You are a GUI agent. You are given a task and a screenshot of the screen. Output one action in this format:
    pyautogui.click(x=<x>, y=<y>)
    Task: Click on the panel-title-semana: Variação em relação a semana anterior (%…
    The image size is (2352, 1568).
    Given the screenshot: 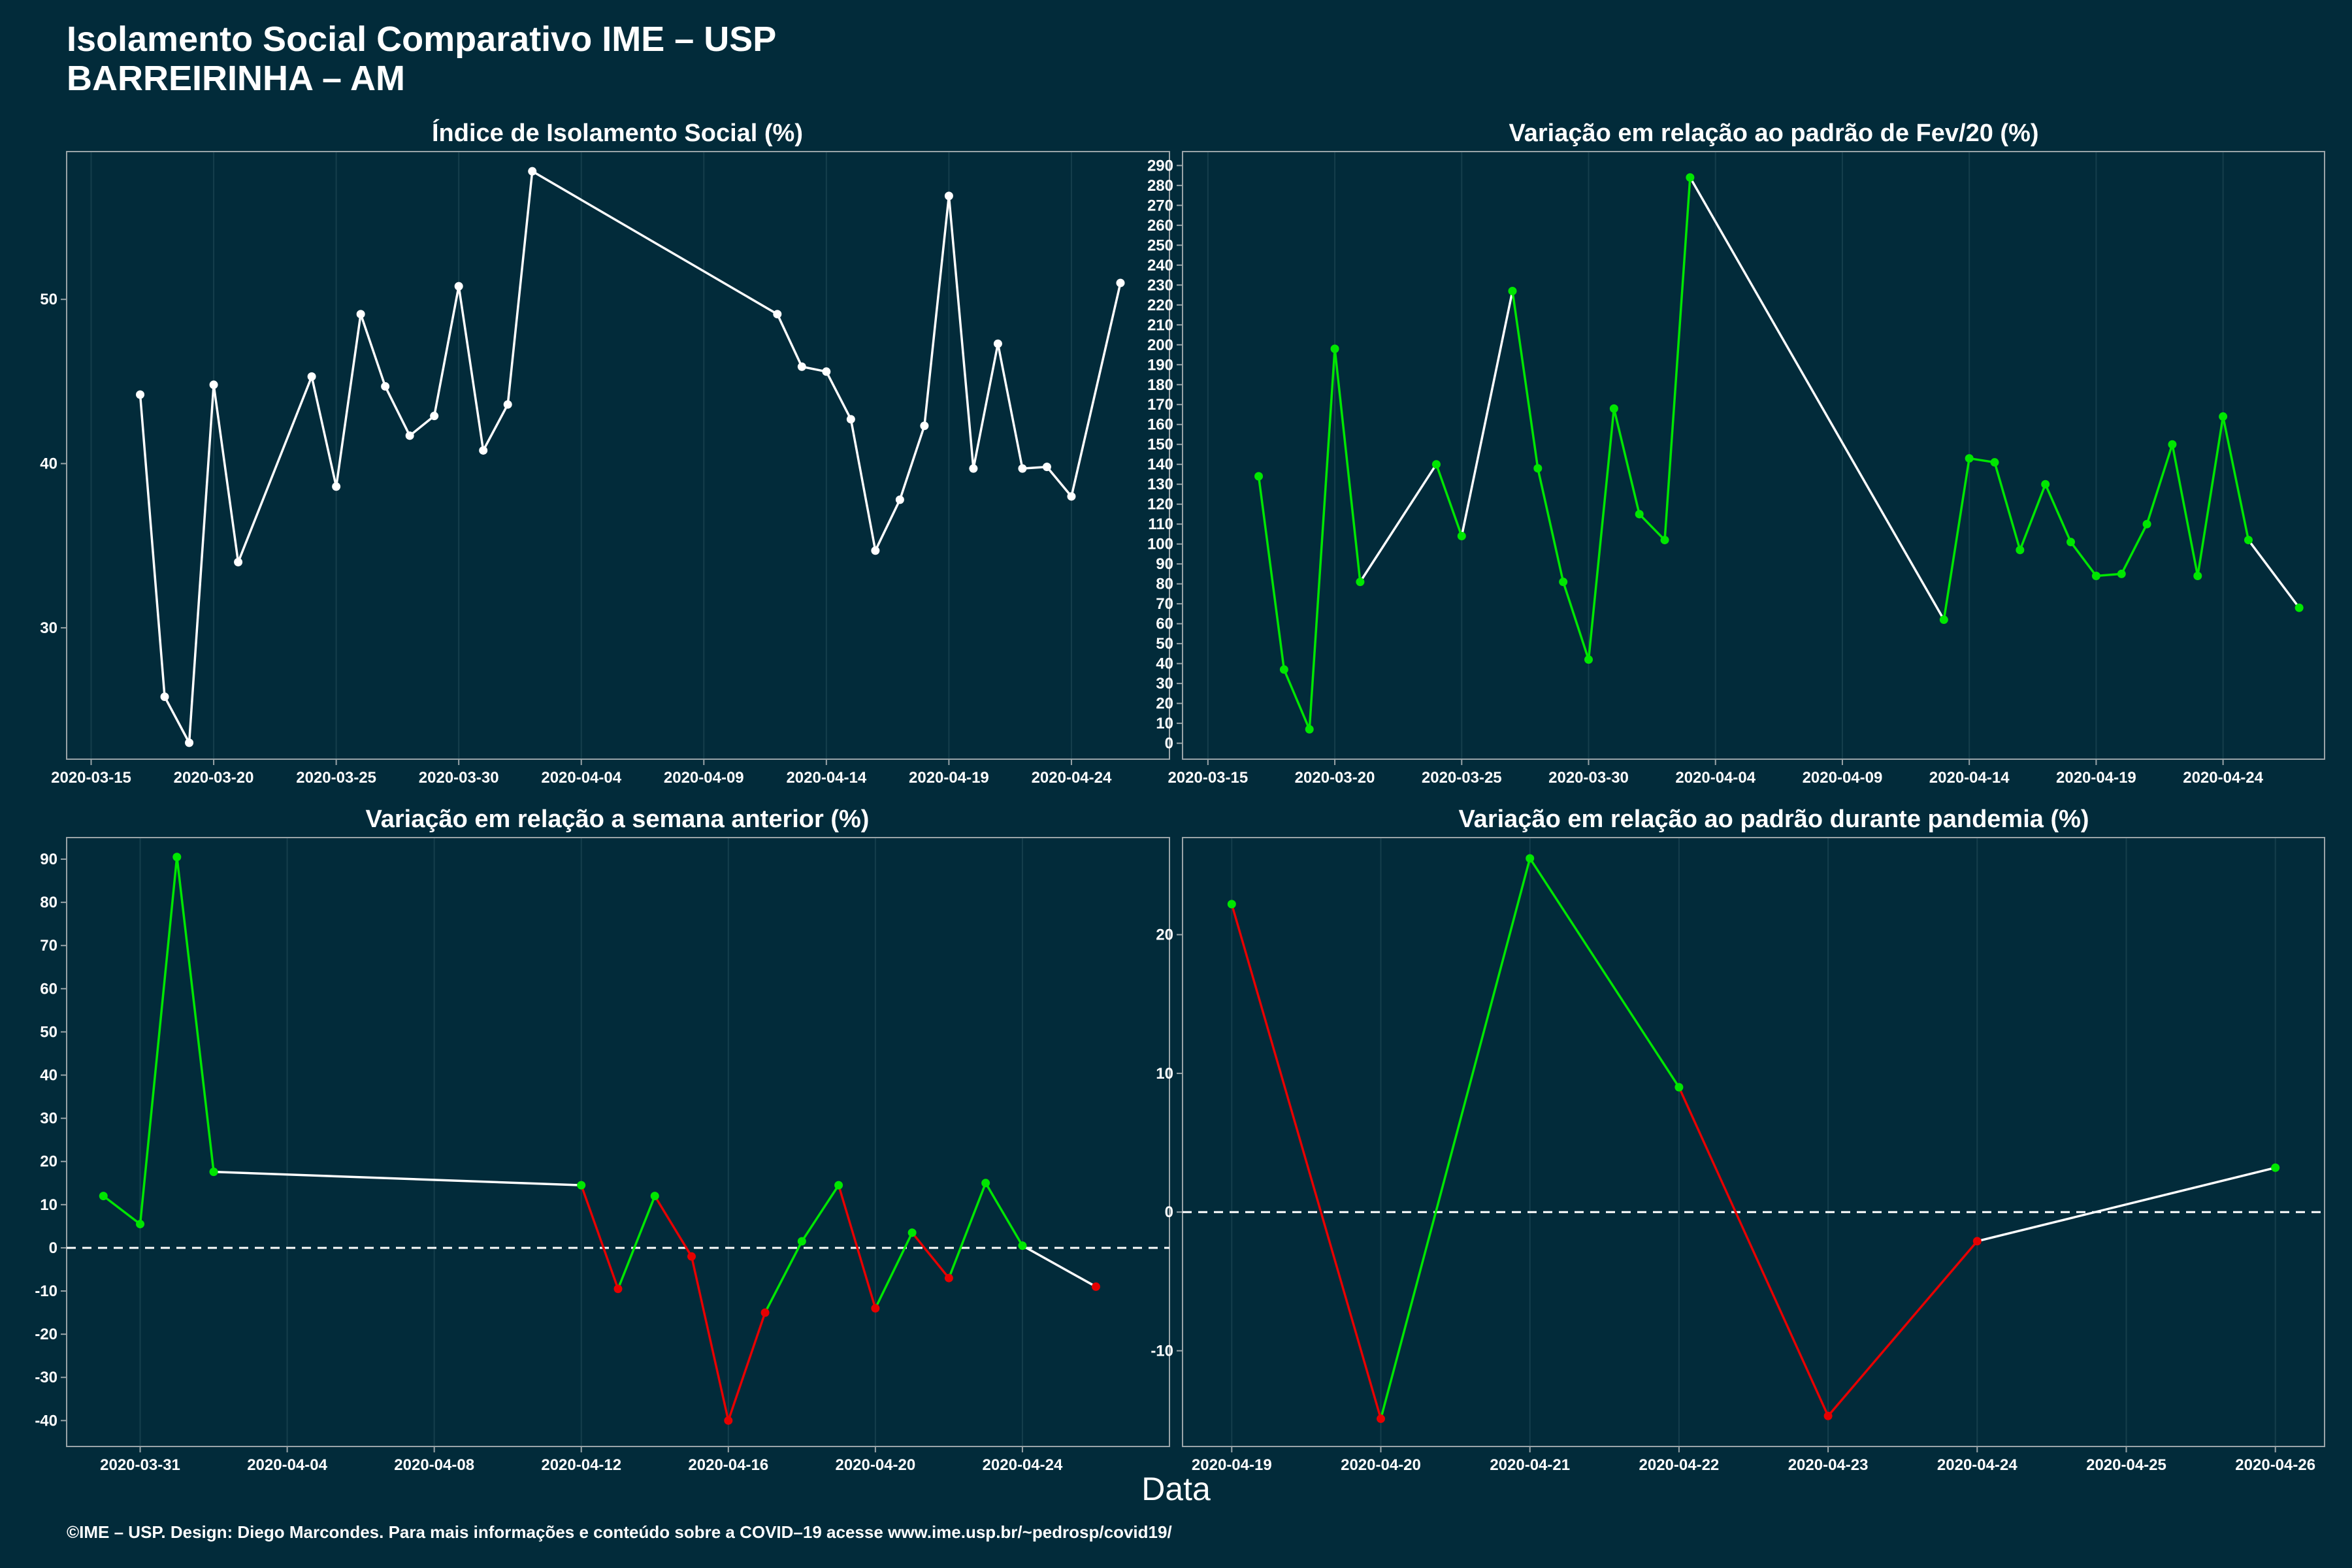 What is the action you would take?
    pyautogui.click(x=618, y=819)
    